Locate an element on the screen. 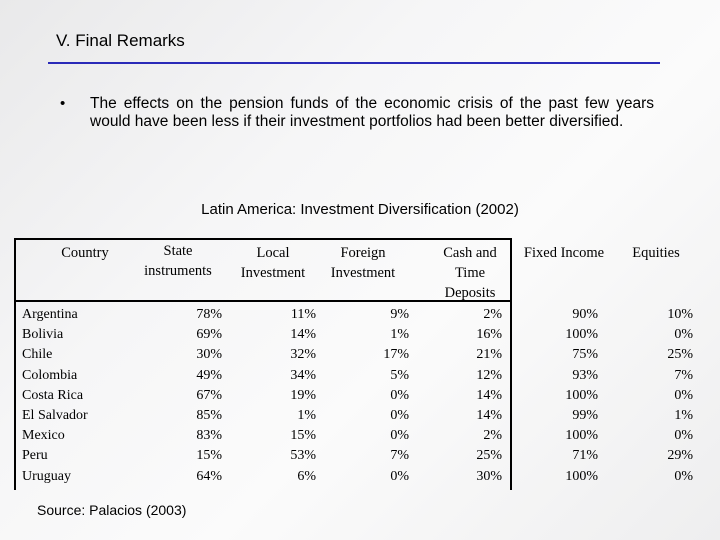  cell-country: Argentina is located at coordinates (50, 314).